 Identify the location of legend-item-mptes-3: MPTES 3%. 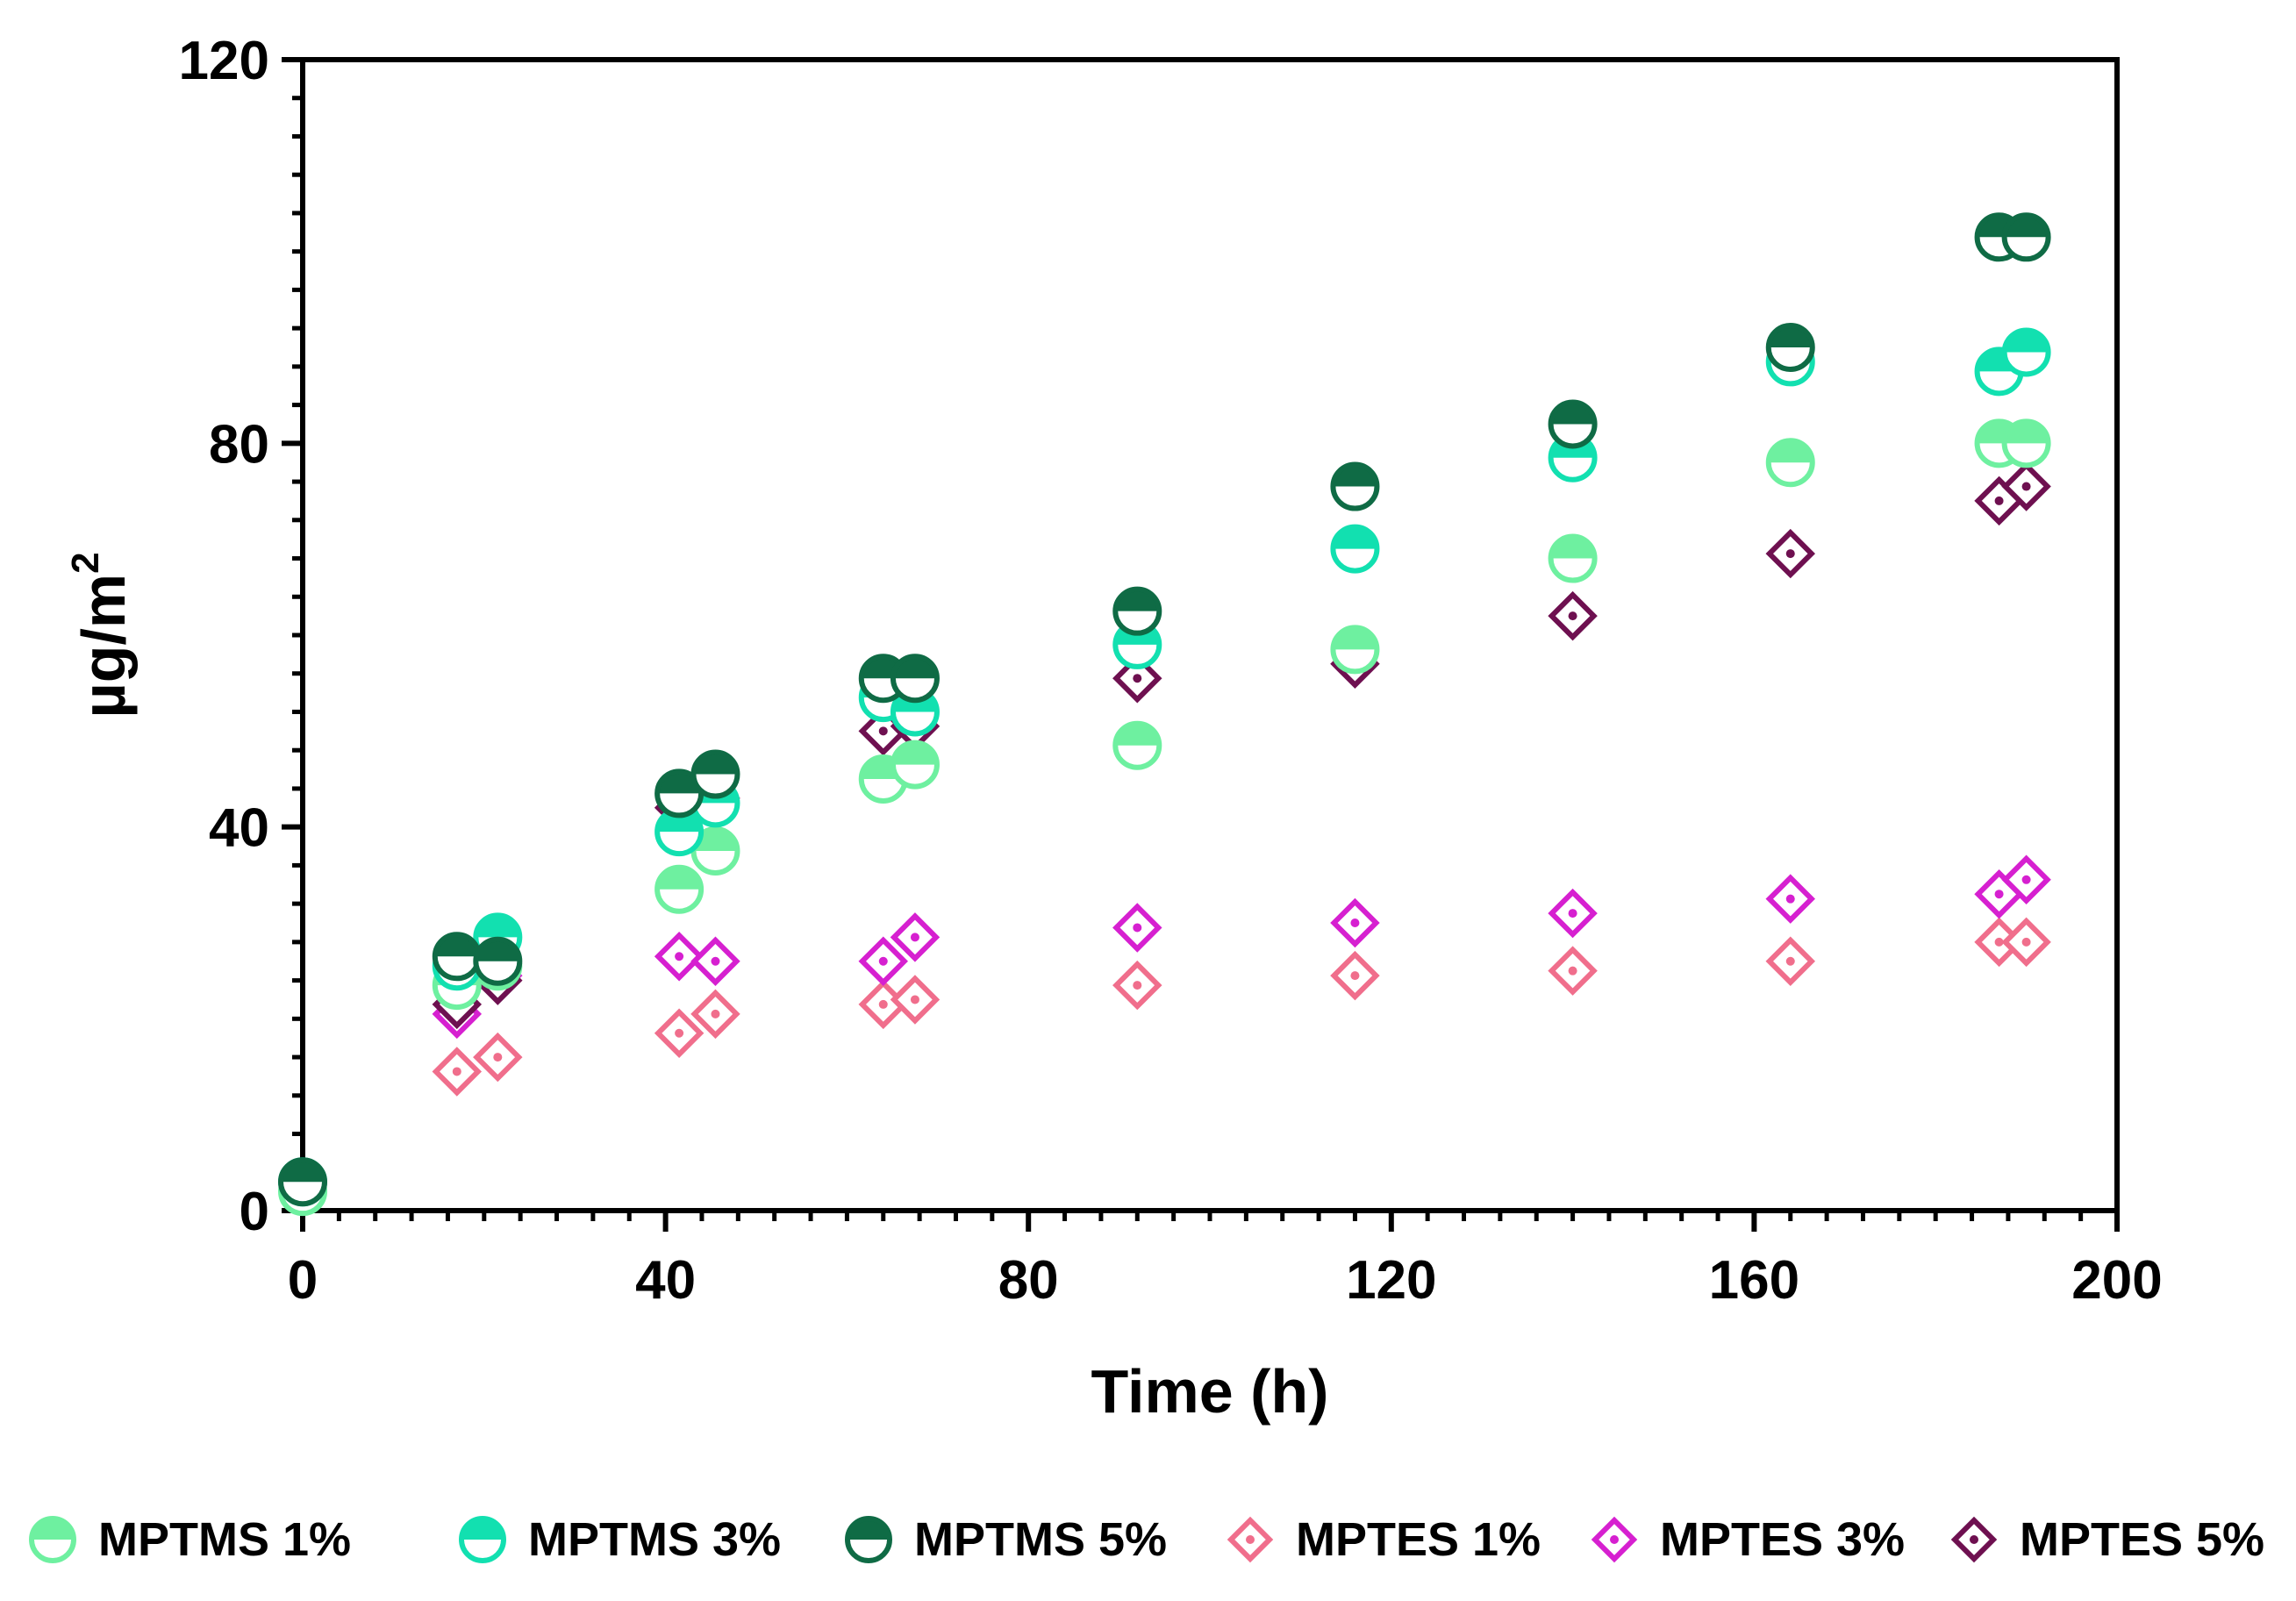
(1746, 1540).